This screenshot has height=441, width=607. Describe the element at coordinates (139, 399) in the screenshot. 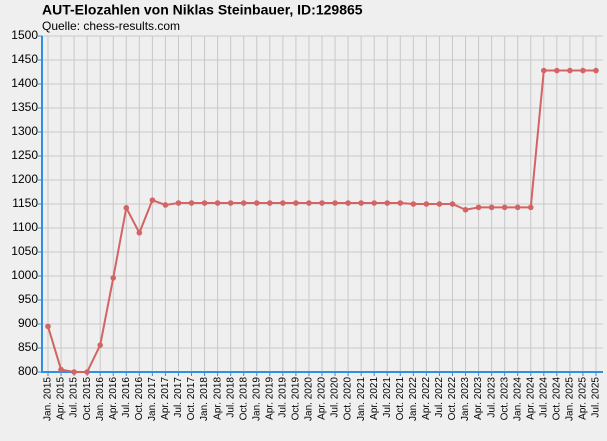

I see `x-tick-label: Oct. 2016` at that location.